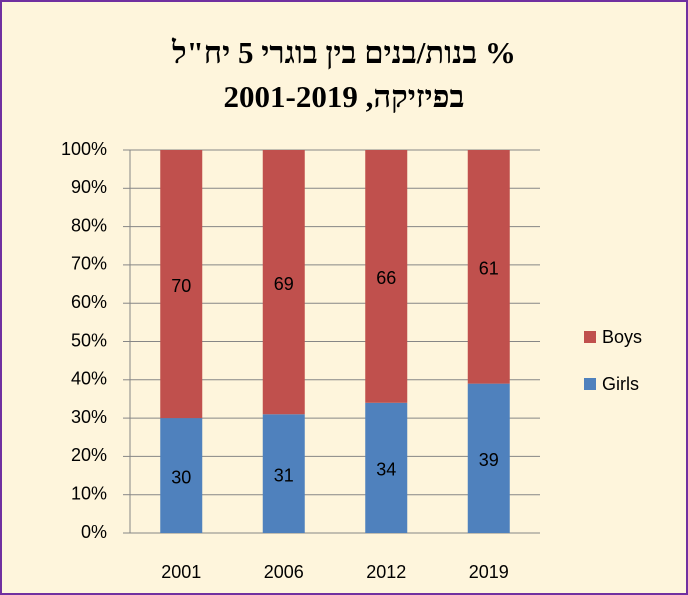 This screenshot has width=688, height=595. Describe the element at coordinates (622, 337) in the screenshot. I see `legend-label: Boys` at that location.